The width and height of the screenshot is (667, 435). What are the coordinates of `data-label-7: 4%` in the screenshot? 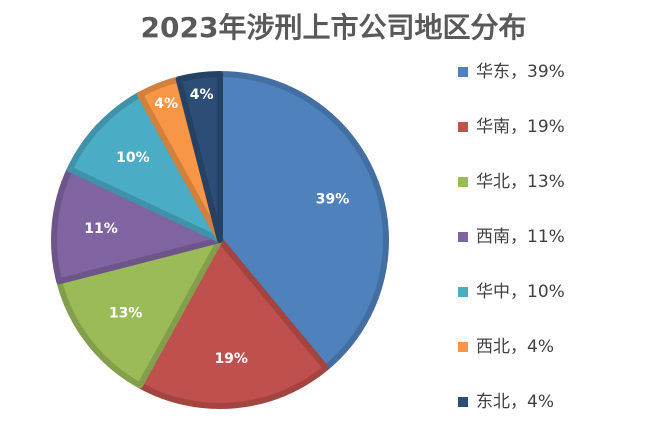 It's located at (202, 95).